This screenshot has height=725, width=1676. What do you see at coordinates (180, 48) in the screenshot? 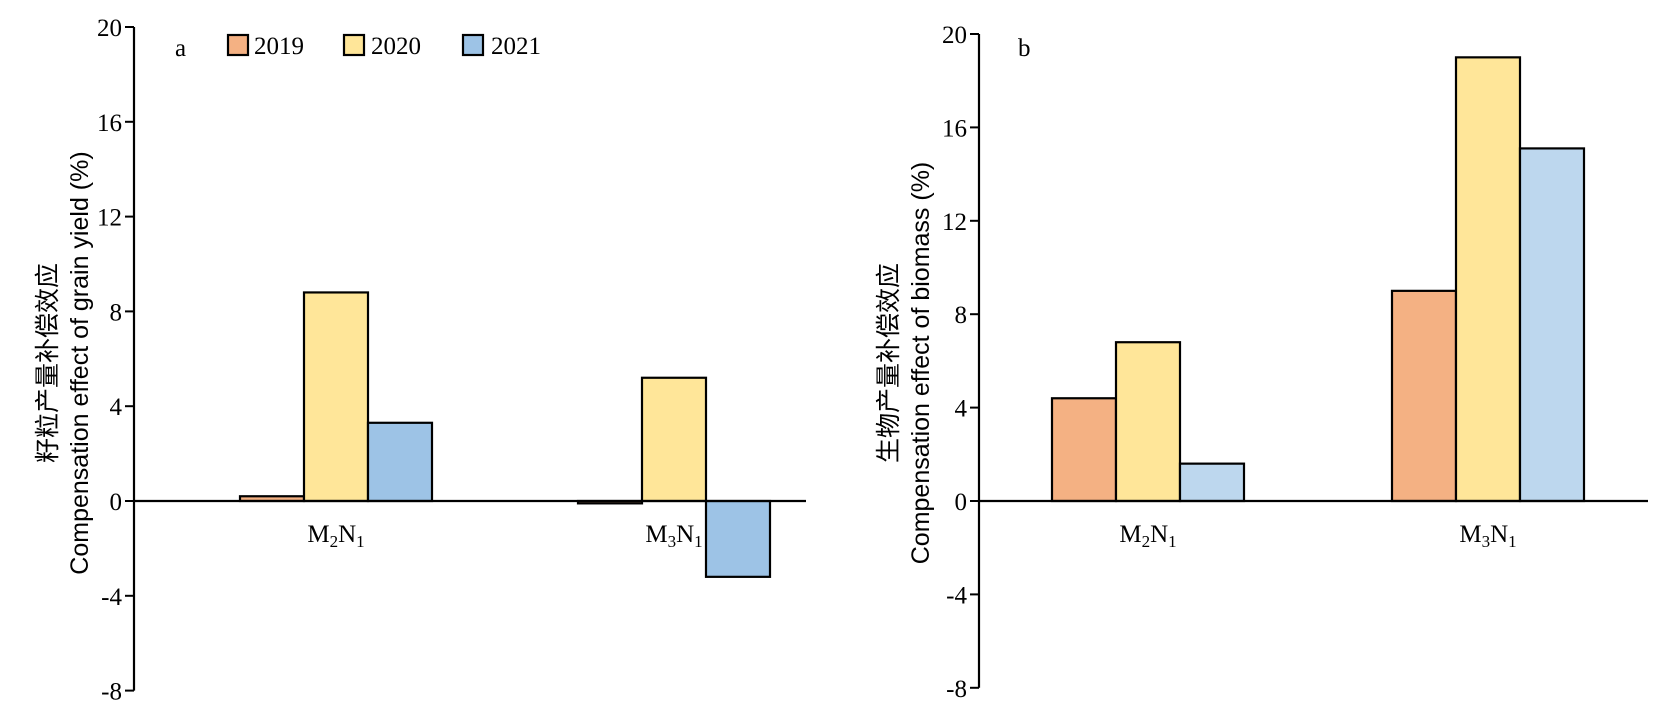
I see `panel-label: a` at bounding box center [180, 48].